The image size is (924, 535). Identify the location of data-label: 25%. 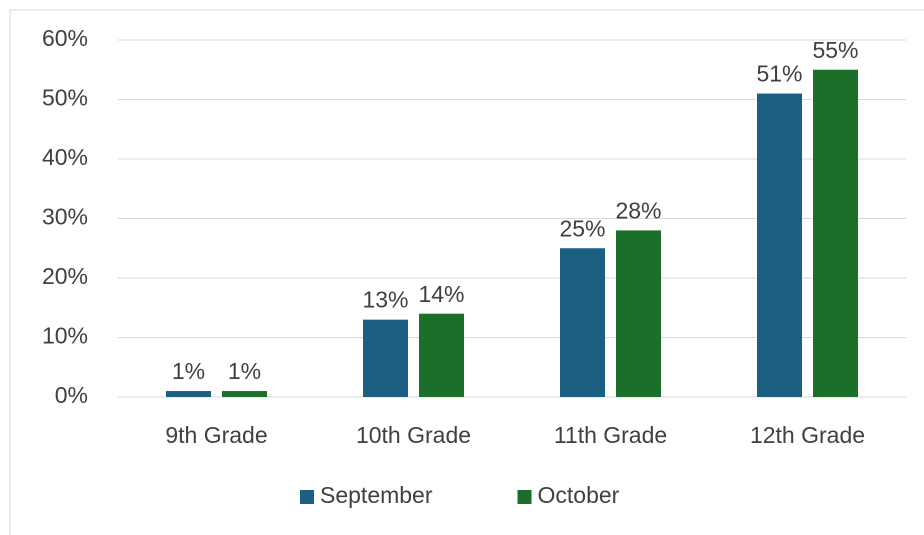
(582, 228).